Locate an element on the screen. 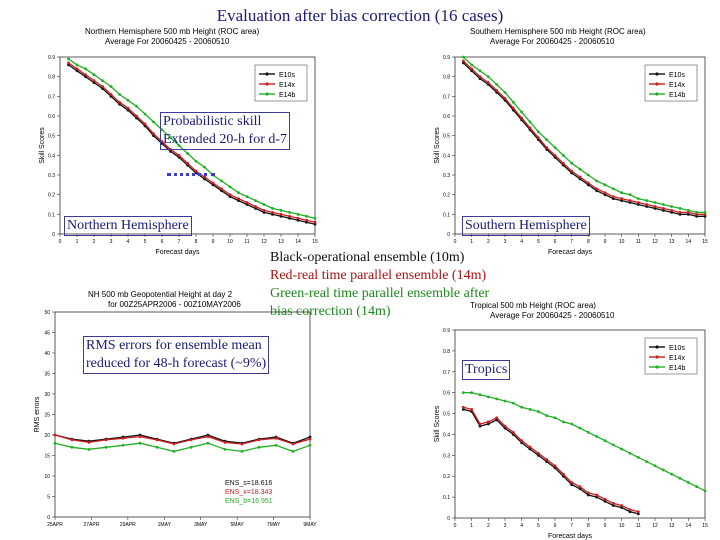 This screenshot has height=540, width=720. rms-stat: ENS_b=16.951 is located at coordinates (249, 501).